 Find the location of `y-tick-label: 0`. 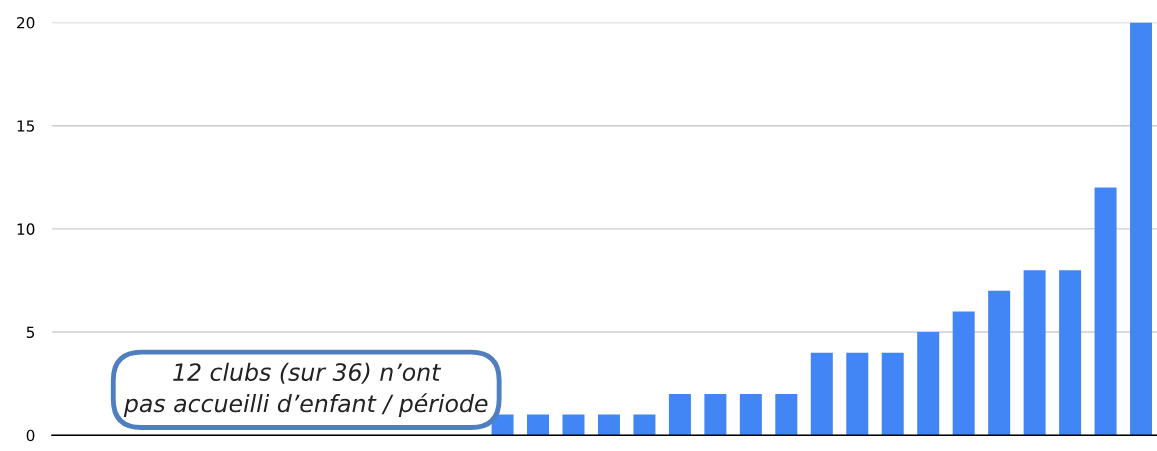

y-tick-label: 0 is located at coordinates (30, 435).